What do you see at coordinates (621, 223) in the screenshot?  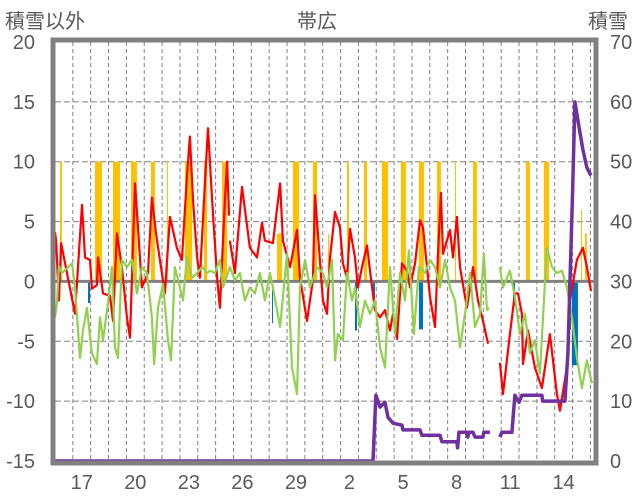 I see `y2-tick-label: 40` at bounding box center [621, 223].